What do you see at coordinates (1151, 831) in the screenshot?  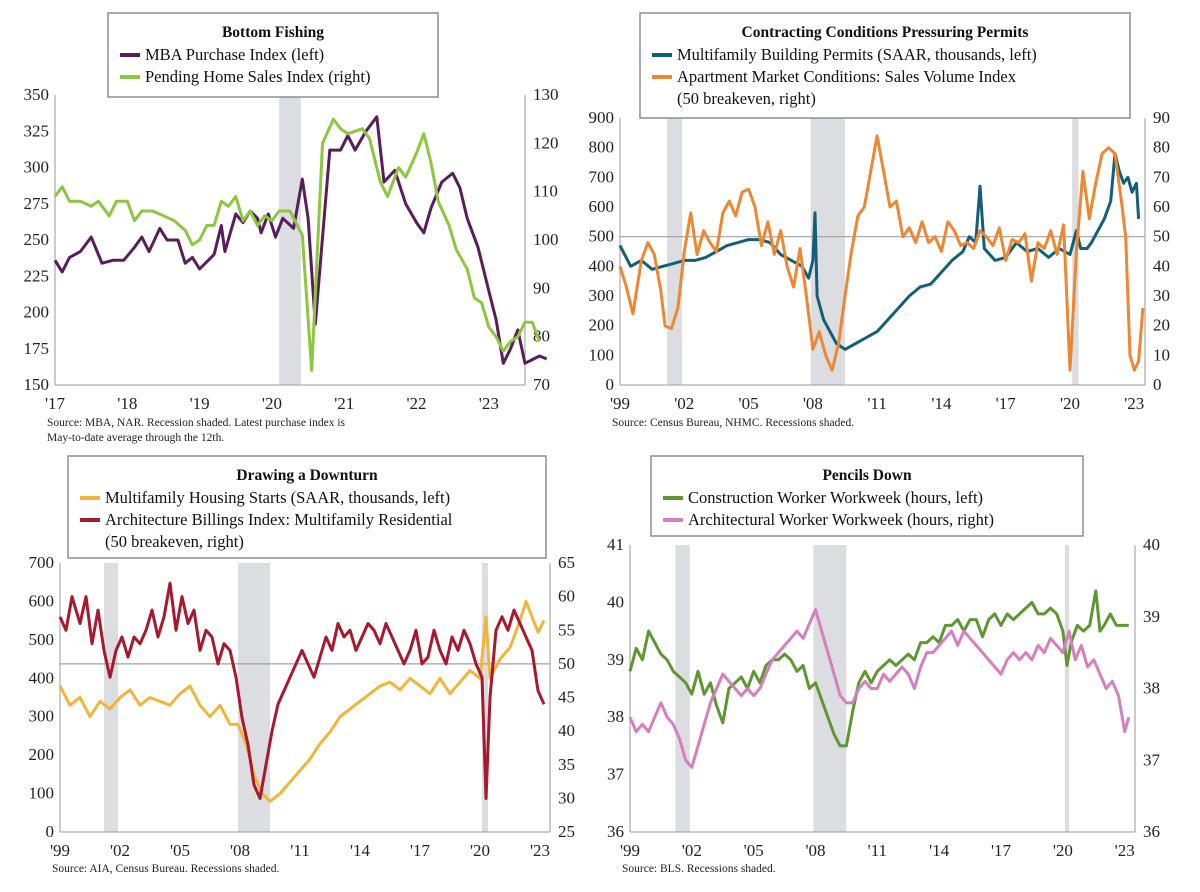 I see `y-right-tick-label: 36` at bounding box center [1151, 831].